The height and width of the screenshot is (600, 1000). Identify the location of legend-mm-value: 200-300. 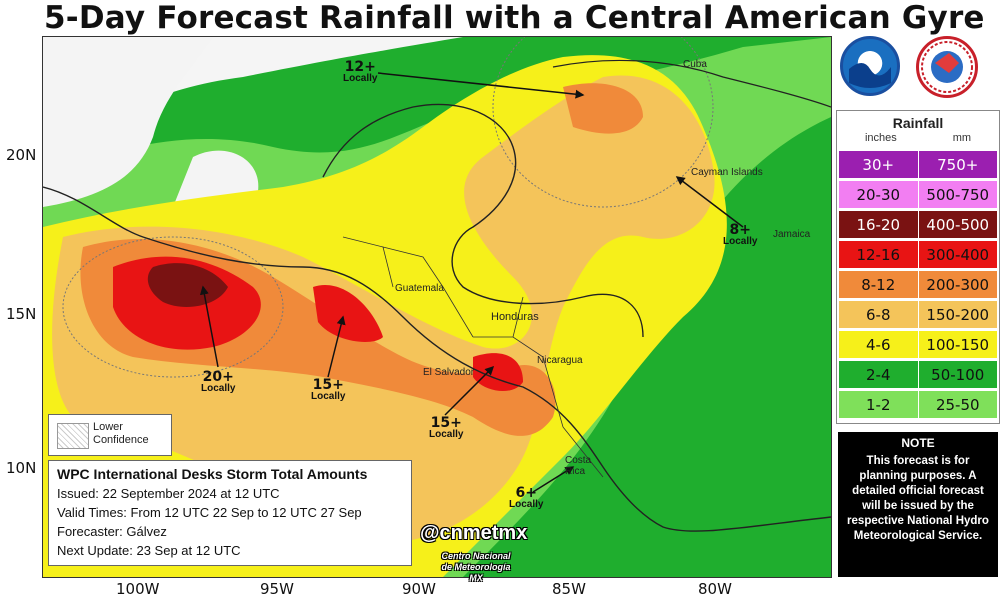
(958, 284).